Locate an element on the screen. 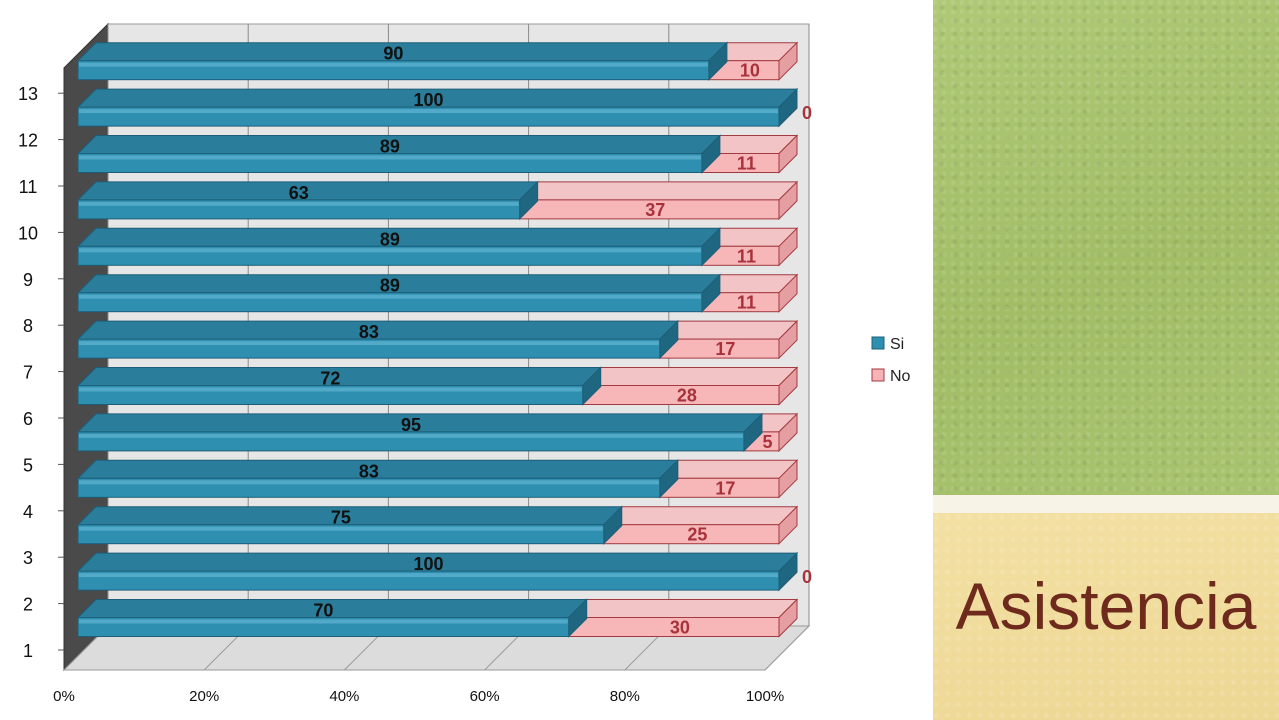  y-tick-label: 12 is located at coordinates (28, 141).